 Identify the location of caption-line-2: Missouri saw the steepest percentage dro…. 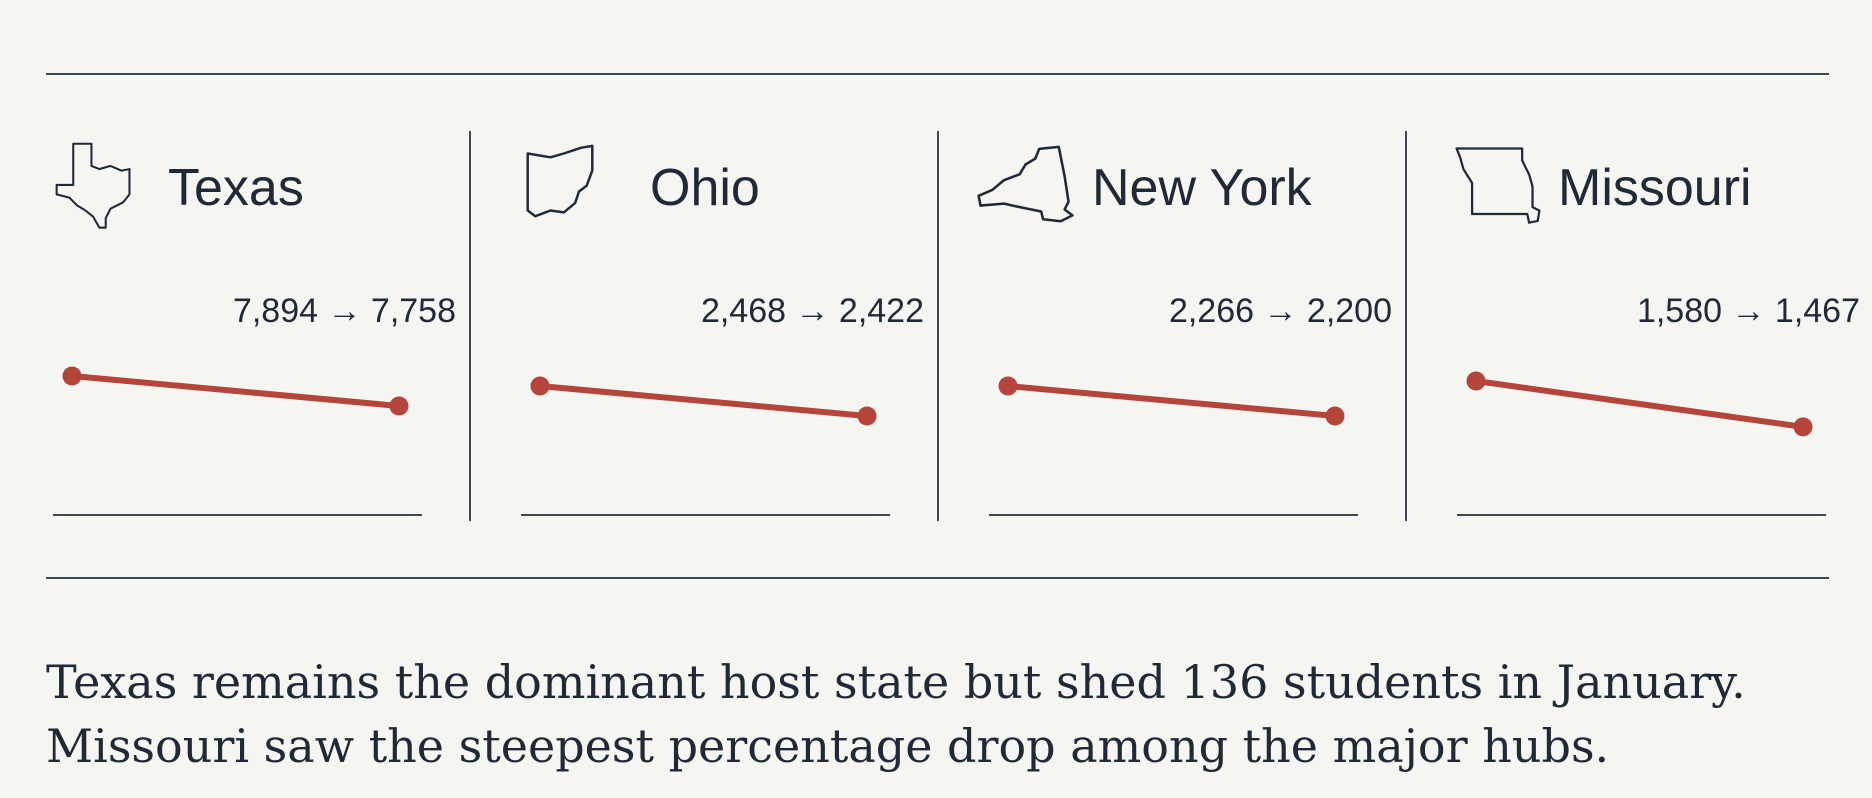
(828, 746).